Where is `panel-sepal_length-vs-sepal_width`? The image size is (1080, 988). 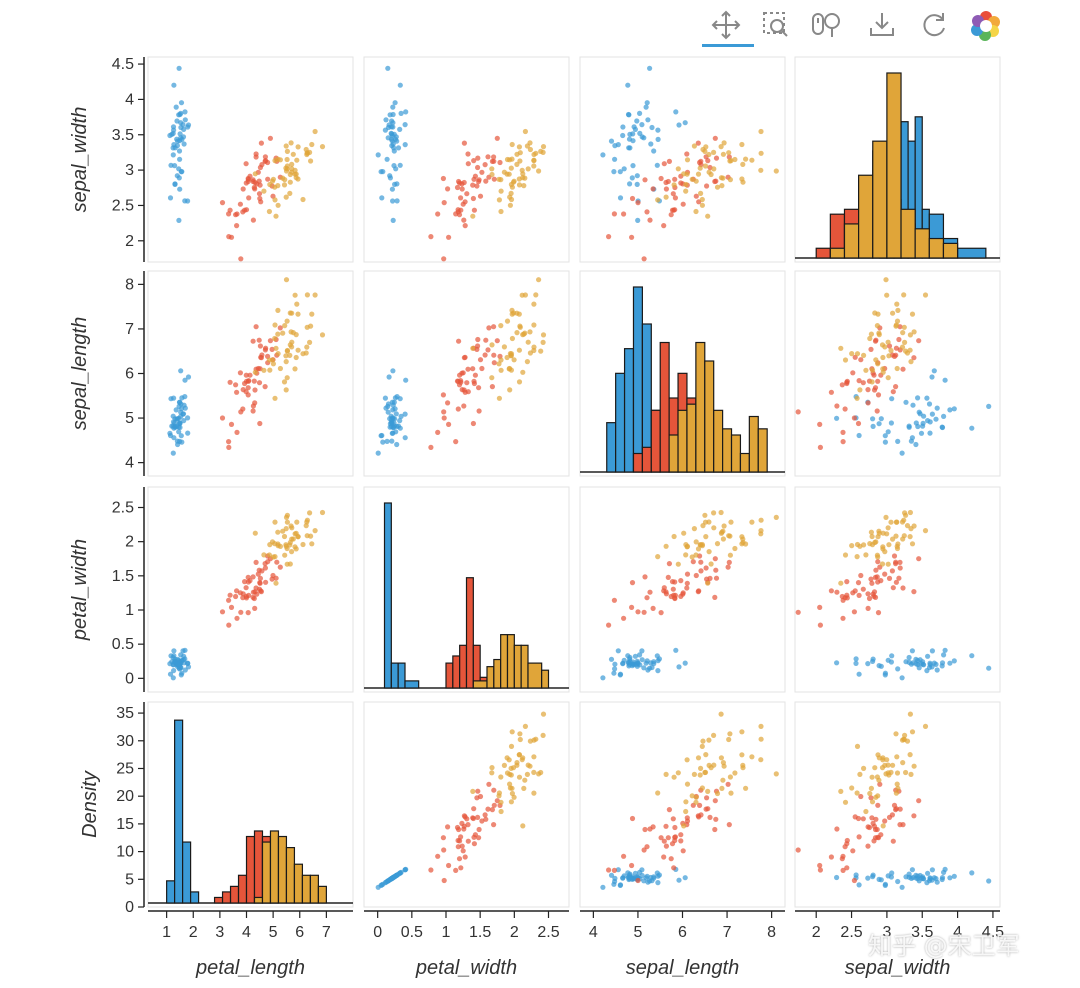 panel-sepal_length-vs-sepal_width is located at coordinates (897, 373).